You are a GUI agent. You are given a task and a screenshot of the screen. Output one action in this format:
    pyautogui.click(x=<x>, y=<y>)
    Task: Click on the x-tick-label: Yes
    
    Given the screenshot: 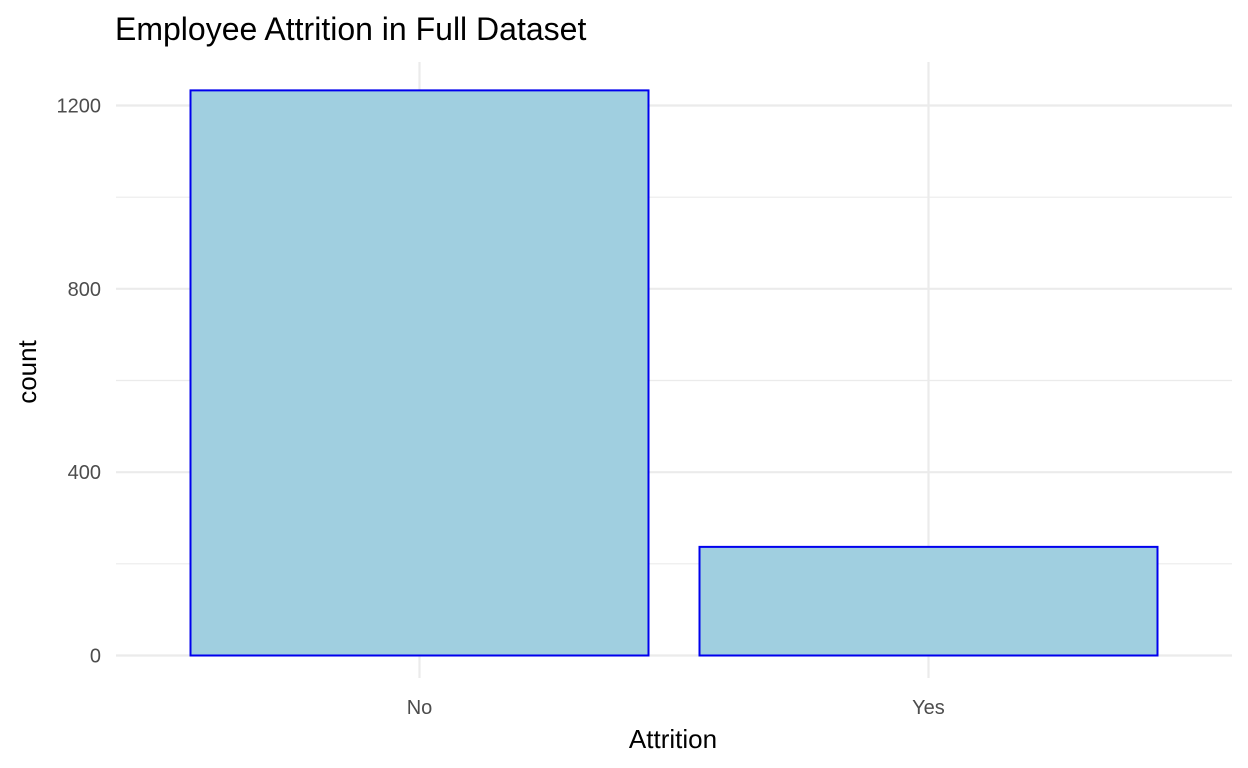 What is the action you would take?
    pyautogui.click(x=928, y=708)
    